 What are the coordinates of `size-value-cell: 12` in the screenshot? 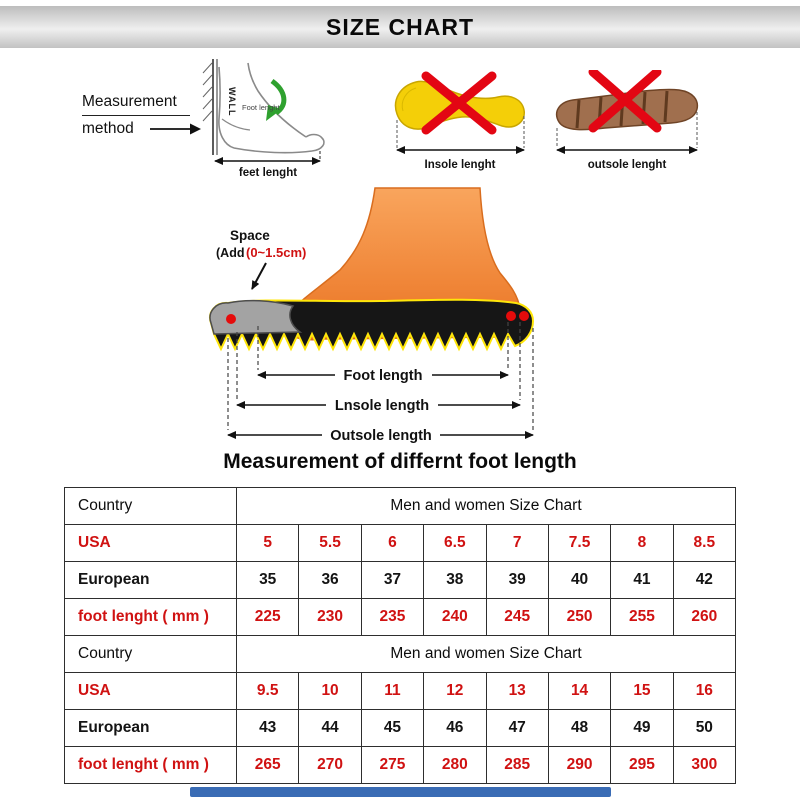 It's located at (455, 691).